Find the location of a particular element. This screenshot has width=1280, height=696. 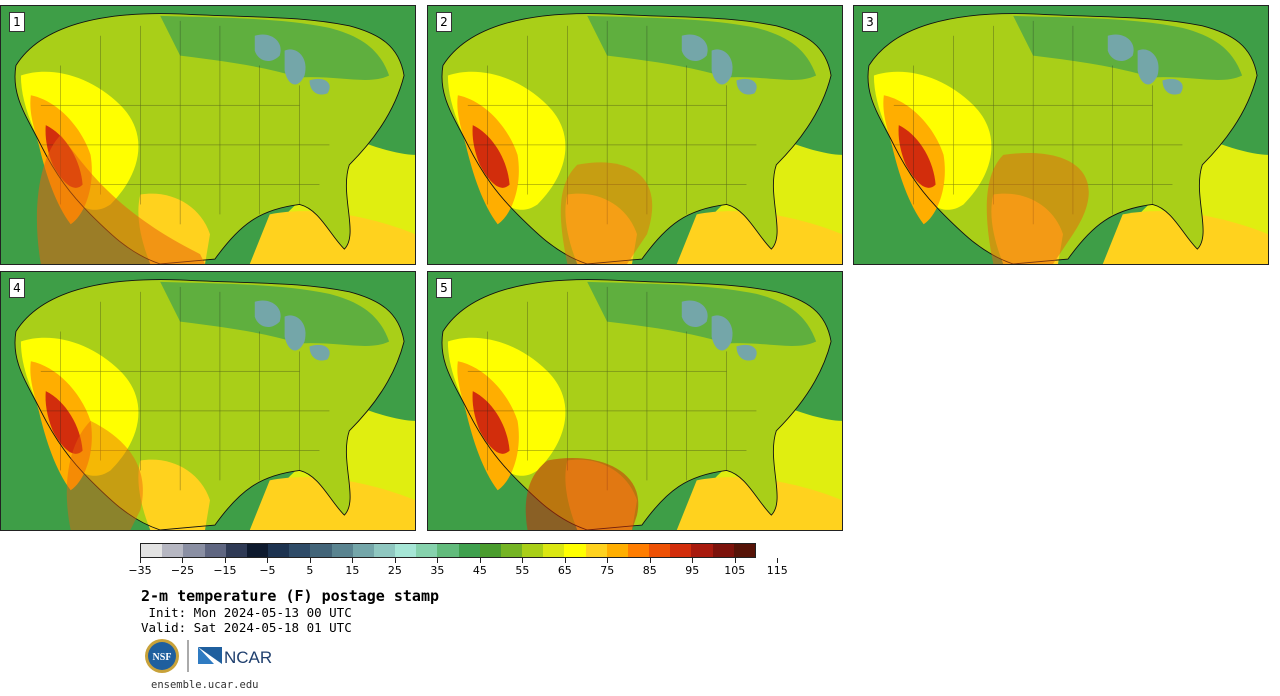

colorbar-tick-label: −5 is located at coordinates (267, 570).